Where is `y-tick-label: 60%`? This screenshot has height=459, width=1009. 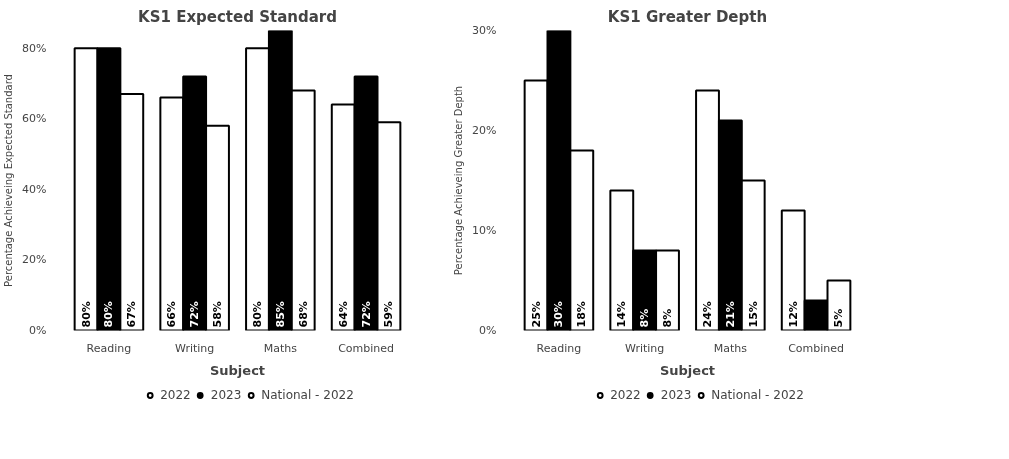 y-tick-label: 60% is located at coordinates (34, 119).